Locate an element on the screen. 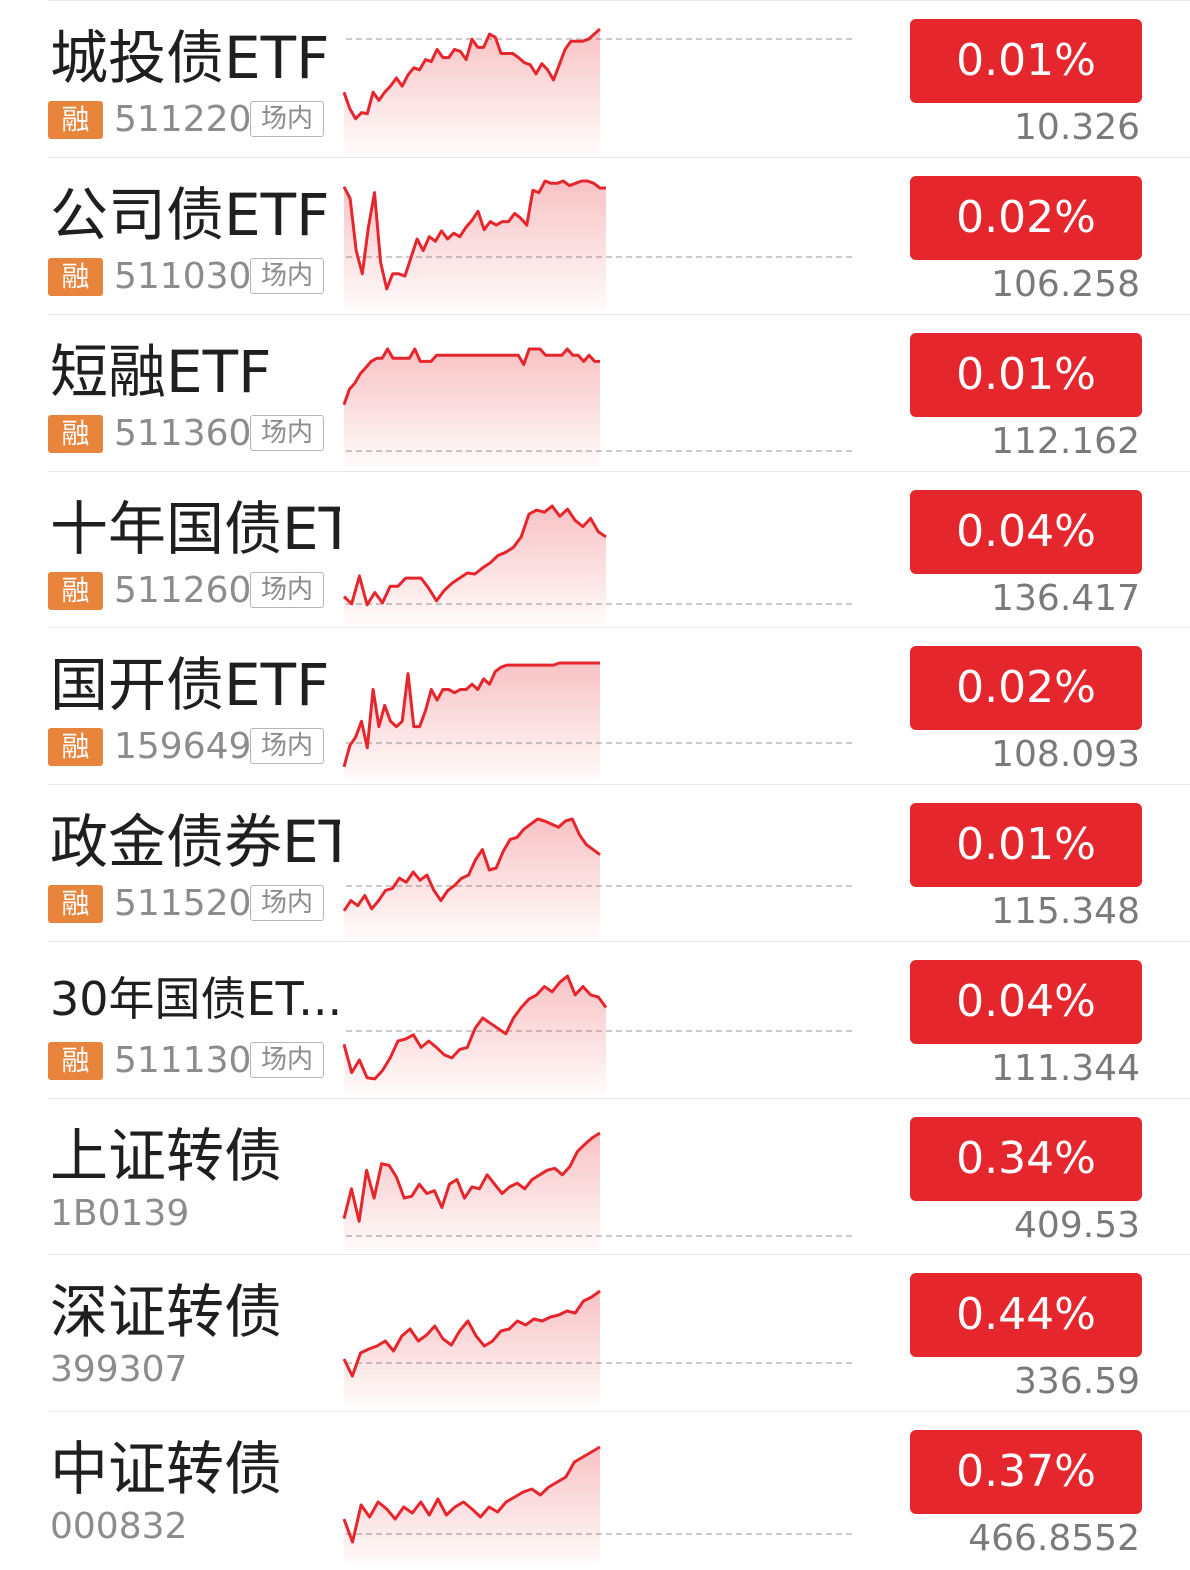  fund-name: 城投债ETF is located at coordinates (190, 58).